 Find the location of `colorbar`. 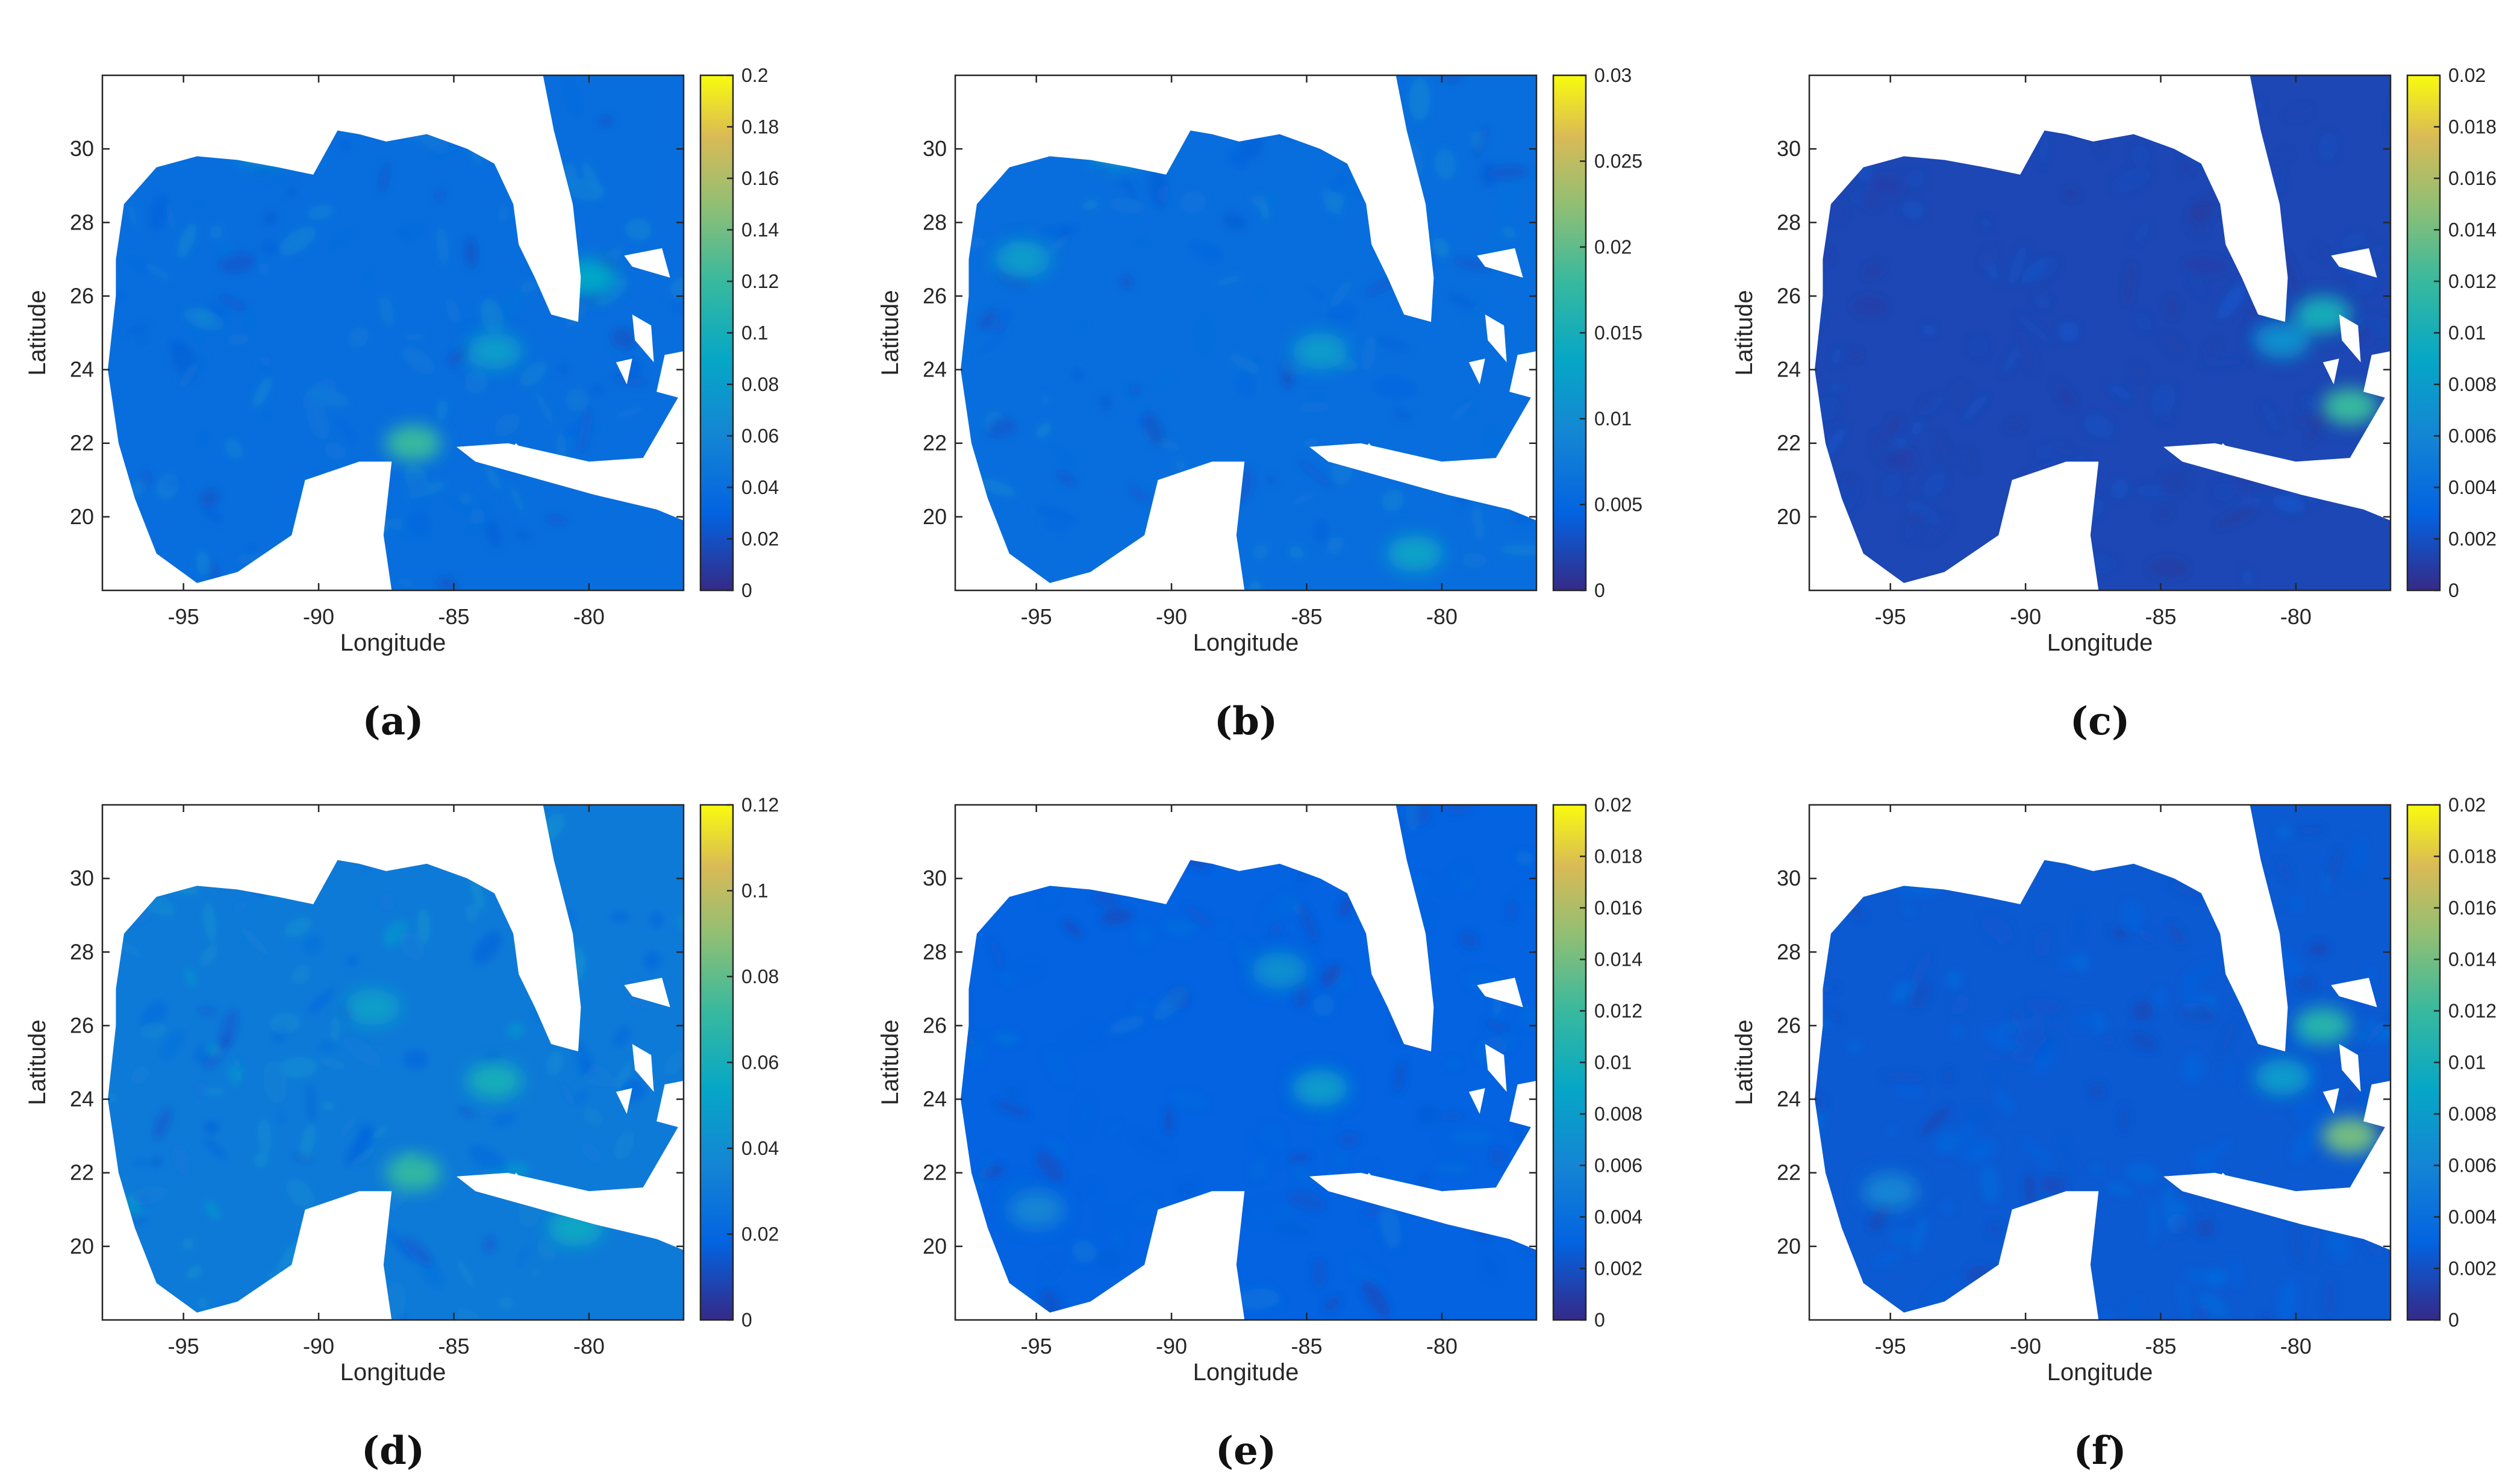

colorbar is located at coordinates (2423, 333).